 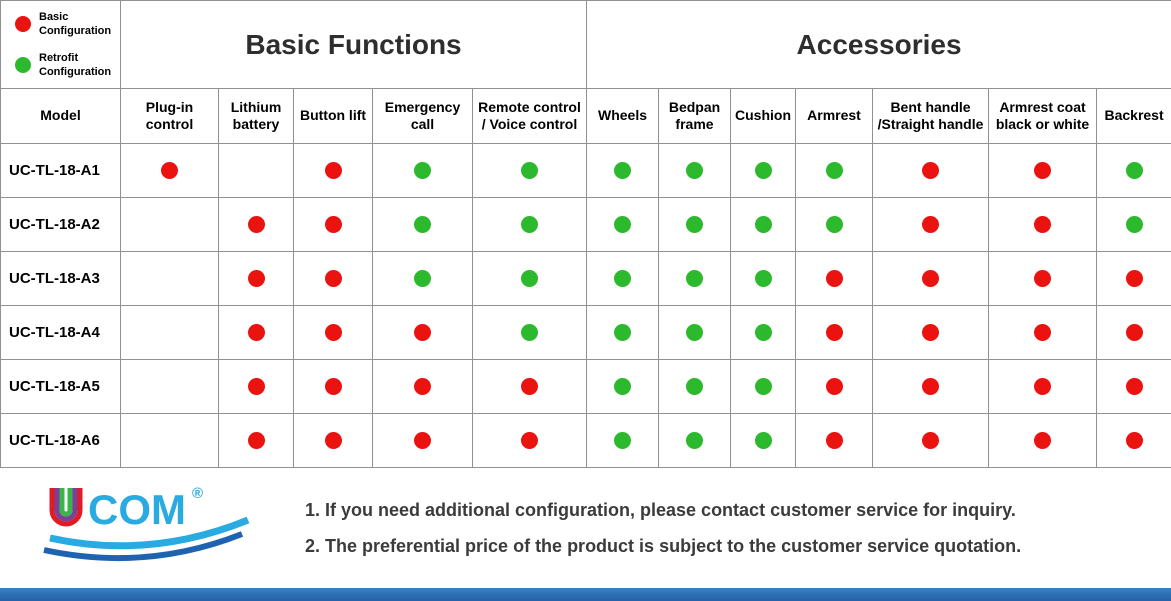 I want to click on column-header: Wheels, so click(x=622, y=116).